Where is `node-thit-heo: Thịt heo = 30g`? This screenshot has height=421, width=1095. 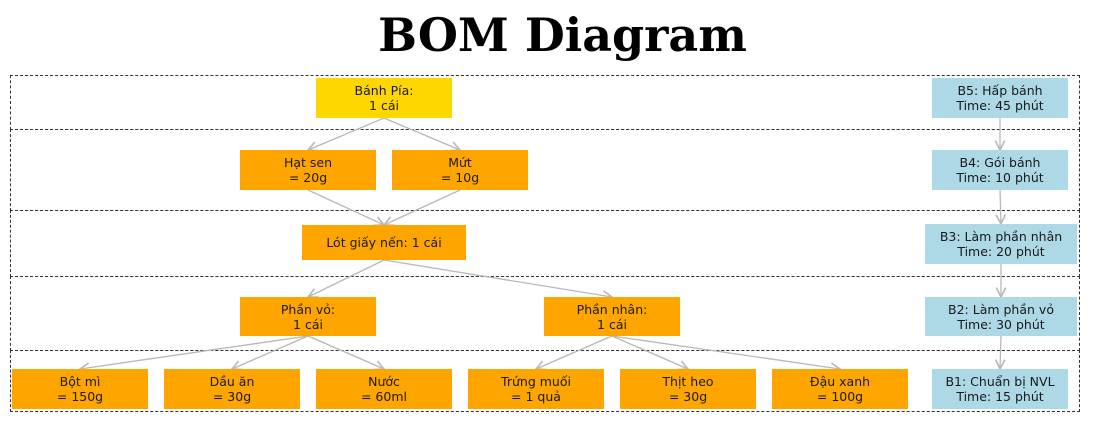
node-thit-heo: Thịt heo = 30g is located at coordinates (688, 389).